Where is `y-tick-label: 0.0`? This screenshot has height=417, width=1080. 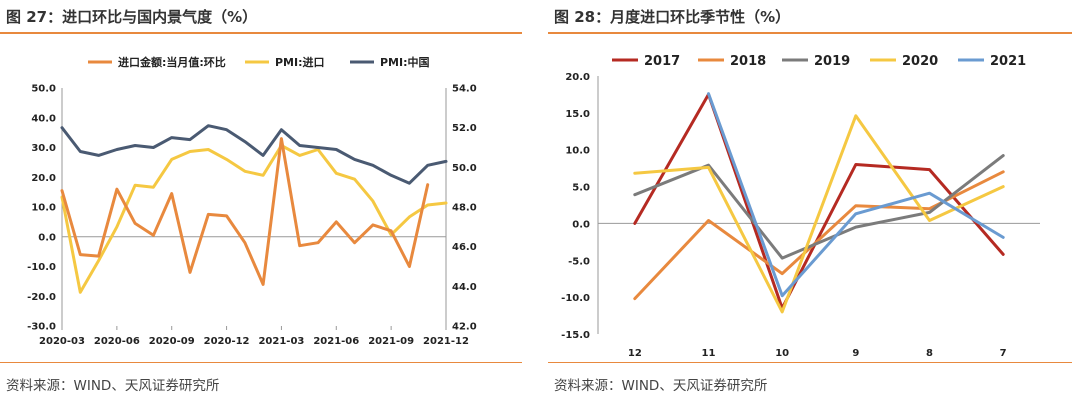
y-tick-label: 0.0 is located at coordinates (581, 224).